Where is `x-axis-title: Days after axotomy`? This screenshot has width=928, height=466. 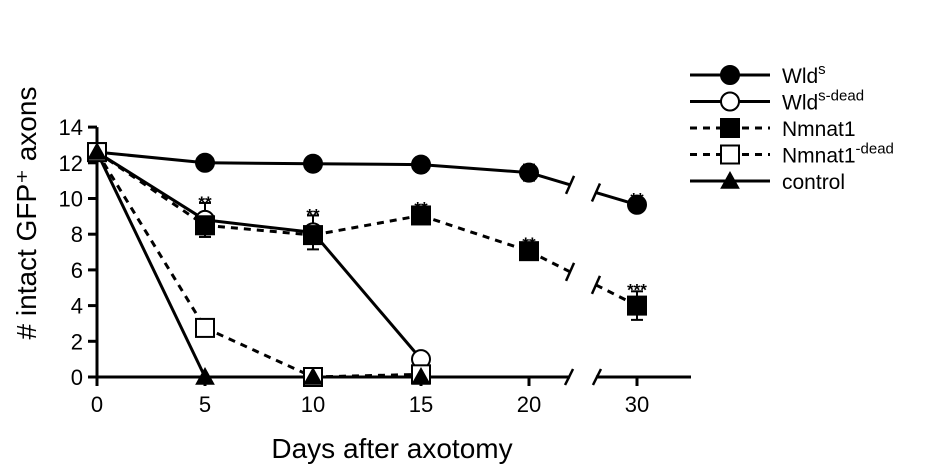 x-axis-title: Days after axotomy is located at coordinates (391, 448).